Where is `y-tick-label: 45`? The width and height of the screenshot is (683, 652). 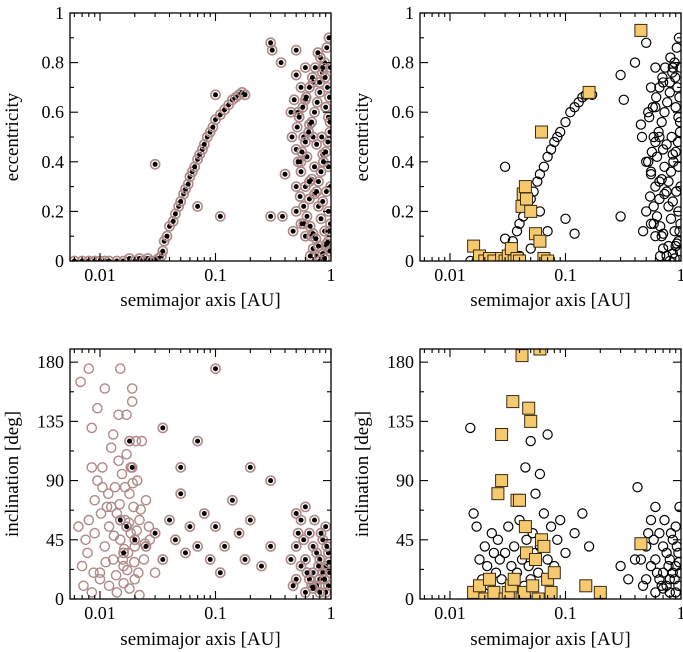 y-tick-label: 45 is located at coordinates (405, 540).